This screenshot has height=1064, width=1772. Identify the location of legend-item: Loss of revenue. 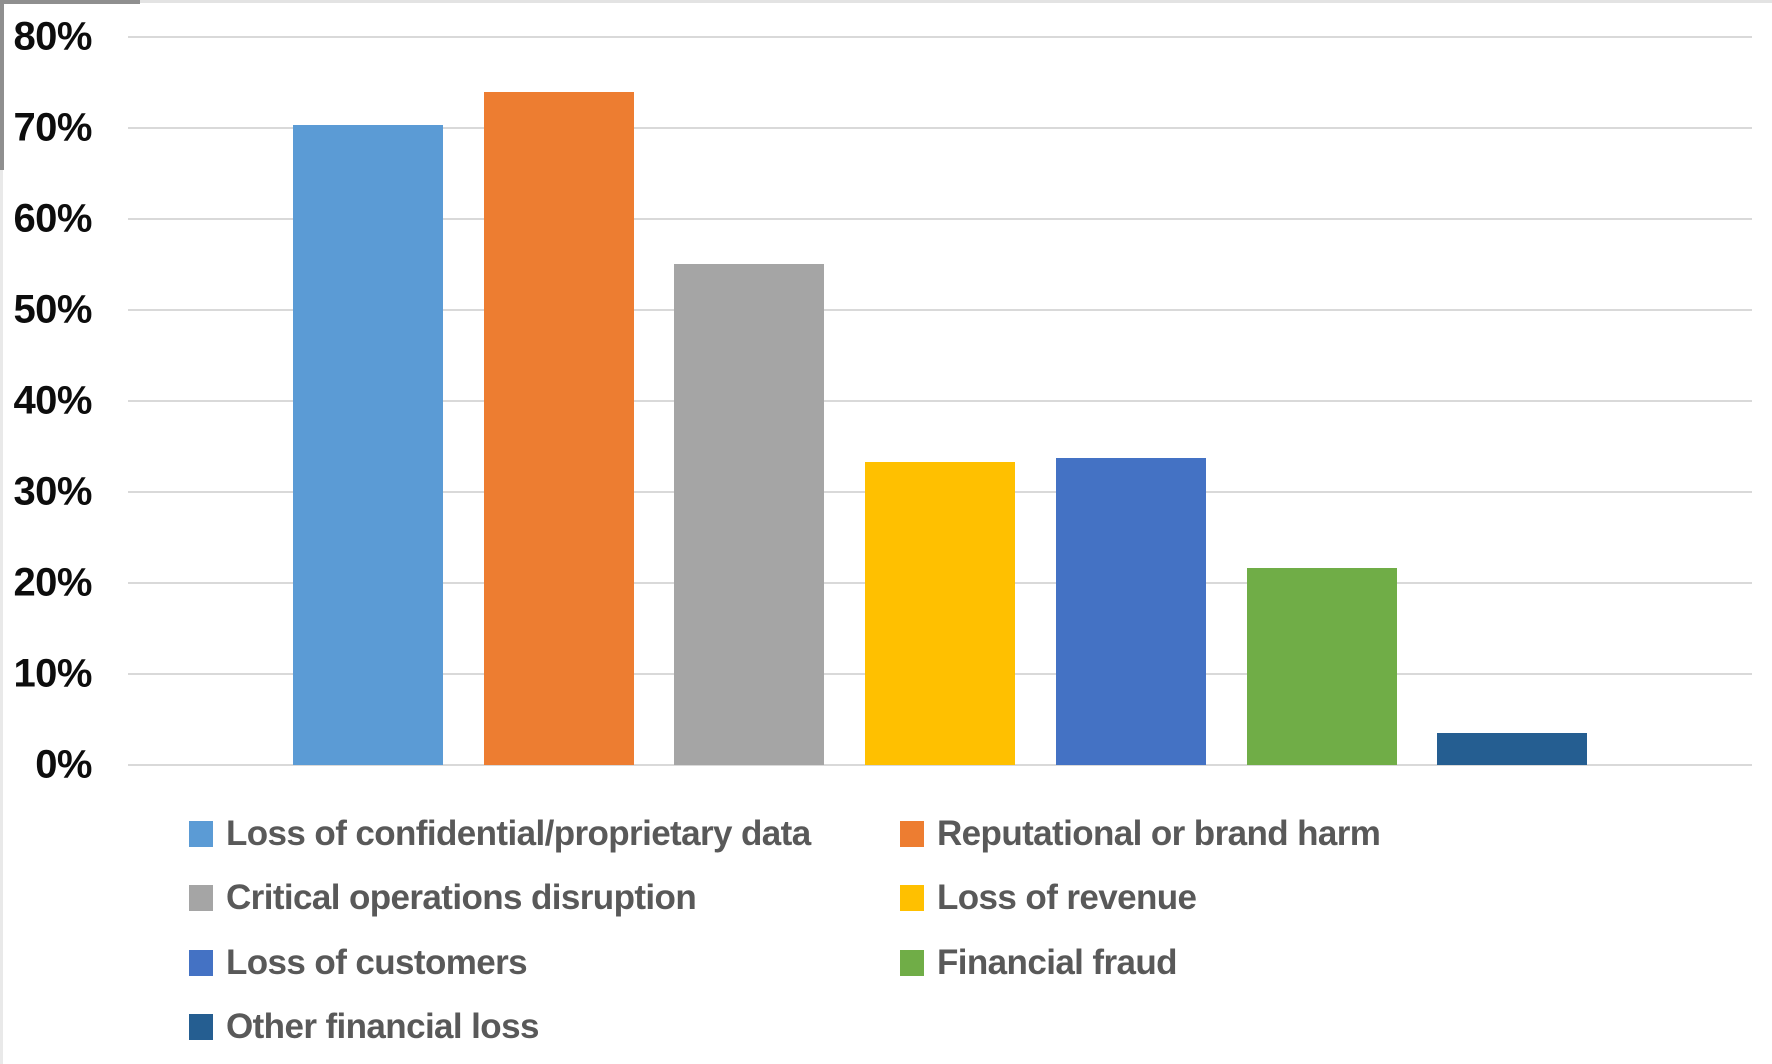
(1048, 898).